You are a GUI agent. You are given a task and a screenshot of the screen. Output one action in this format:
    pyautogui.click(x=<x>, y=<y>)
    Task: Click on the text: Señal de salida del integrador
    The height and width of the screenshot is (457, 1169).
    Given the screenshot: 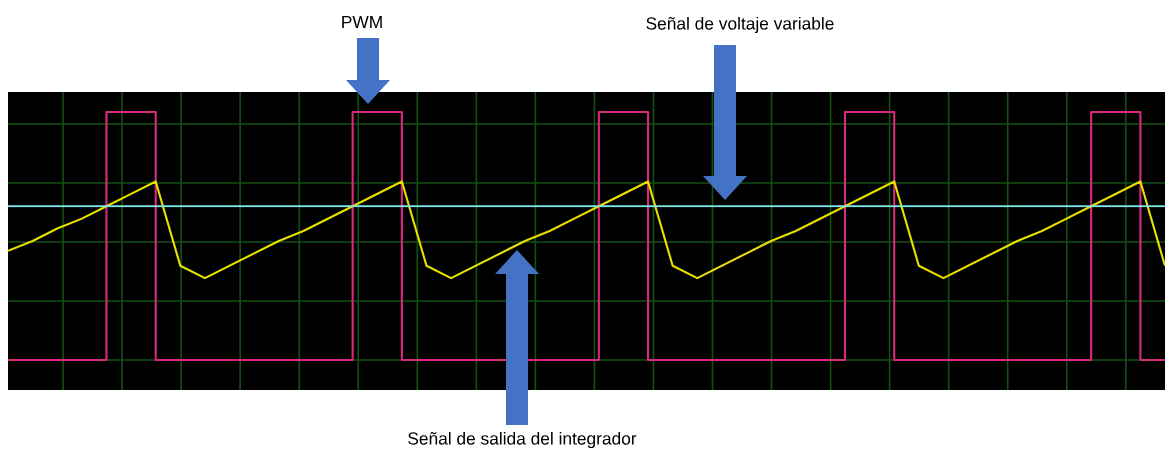 What is the action you would take?
    pyautogui.click(x=522, y=440)
    